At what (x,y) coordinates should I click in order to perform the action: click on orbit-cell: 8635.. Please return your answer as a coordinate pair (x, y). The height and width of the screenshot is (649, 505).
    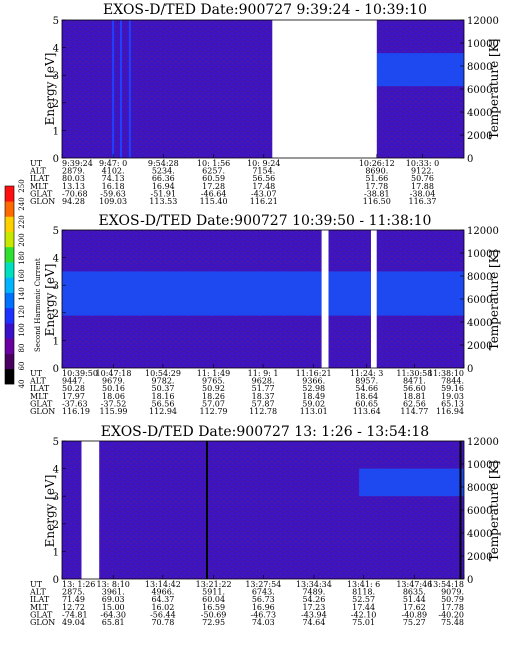
    Looking at the image, I should click on (414, 592).